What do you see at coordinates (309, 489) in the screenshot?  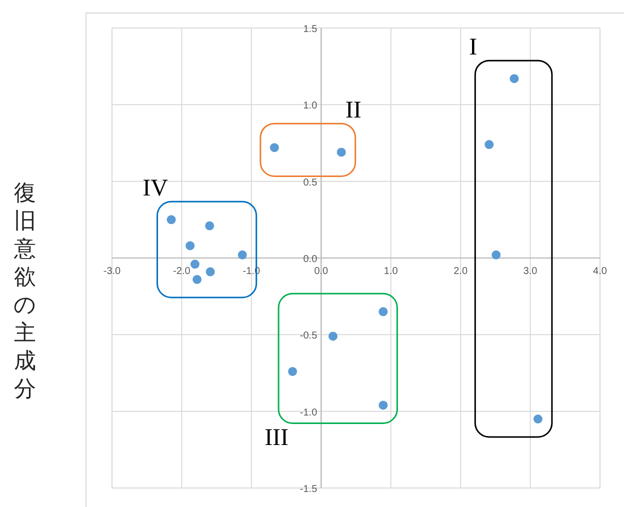 I see `y-tick-label: -1.5` at bounding box center [309, 489].